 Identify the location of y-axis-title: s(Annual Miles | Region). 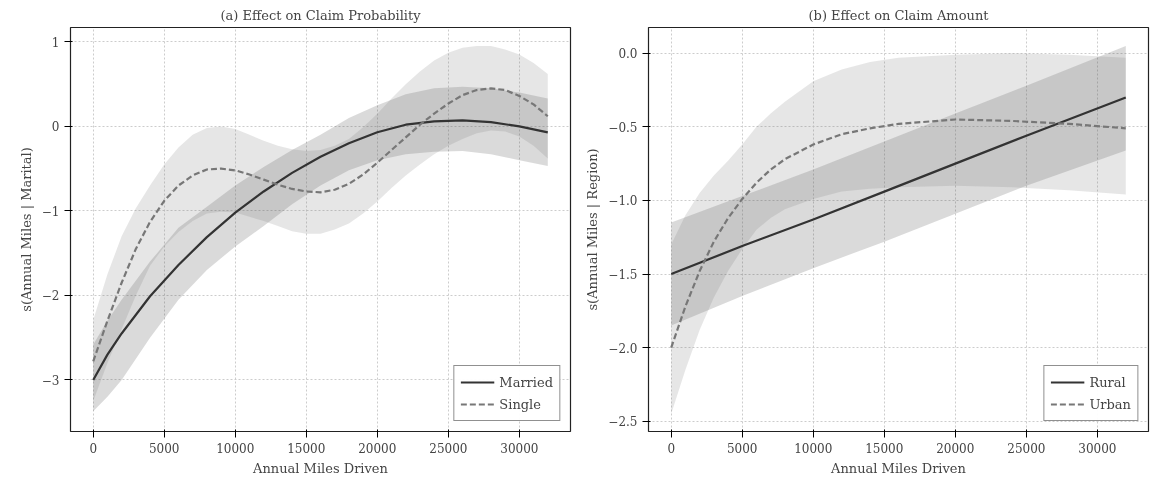
(593, 229).